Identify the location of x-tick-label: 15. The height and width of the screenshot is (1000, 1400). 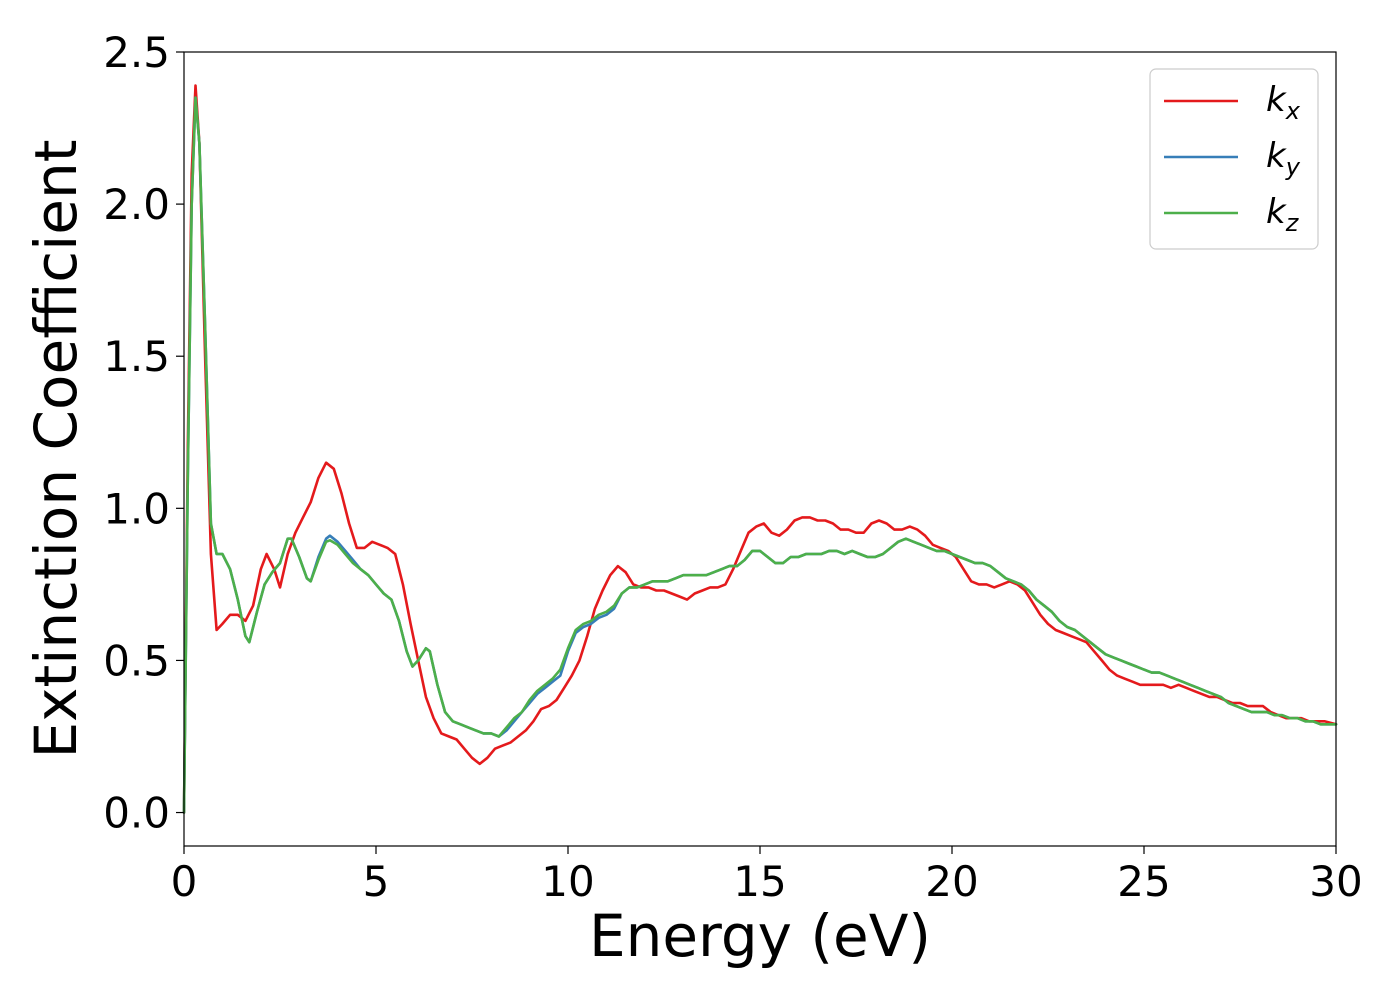
(759, 881).